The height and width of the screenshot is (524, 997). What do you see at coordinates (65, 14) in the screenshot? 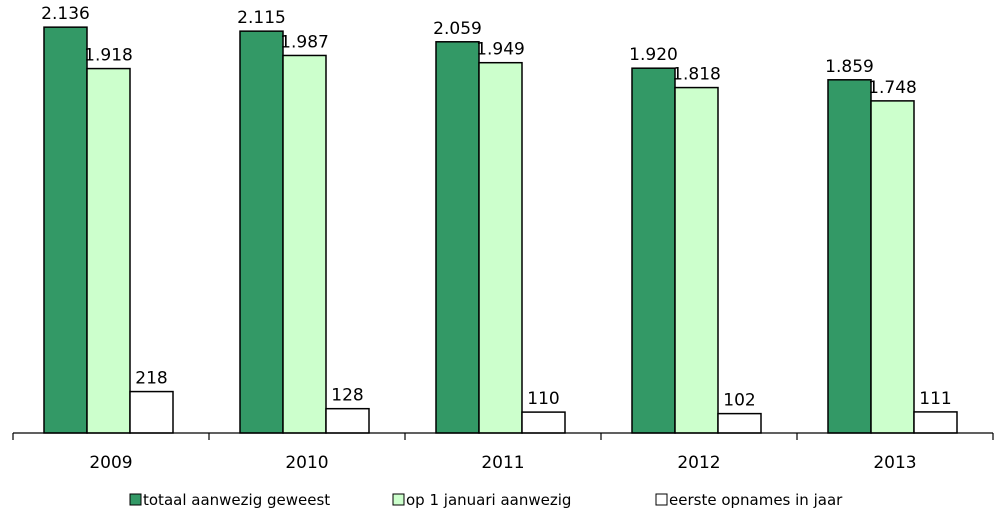
I see `data-label-2009-series-1: 2.136` at bounding box center [65, 14].